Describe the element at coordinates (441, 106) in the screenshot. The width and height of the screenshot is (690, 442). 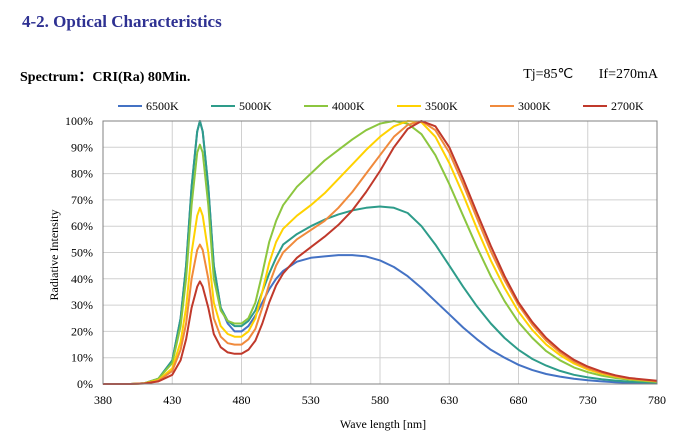
I see `legend-label-3500K: 3500K` at that location.